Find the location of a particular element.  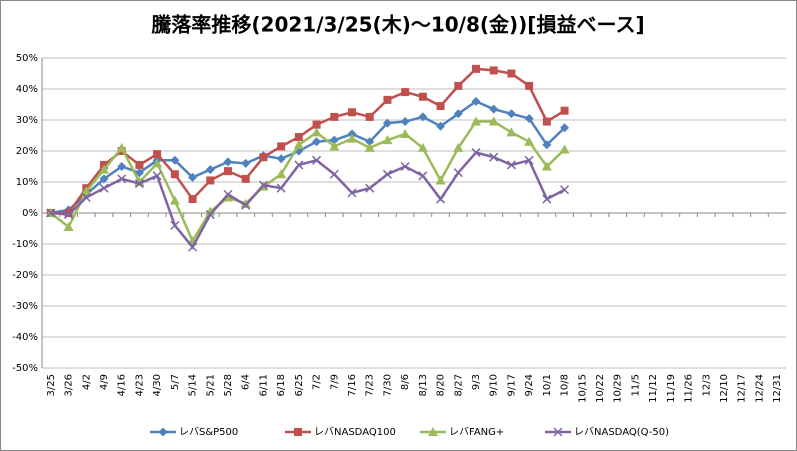

x-tick-label: 6/4 is located at coordinates (246, 382).